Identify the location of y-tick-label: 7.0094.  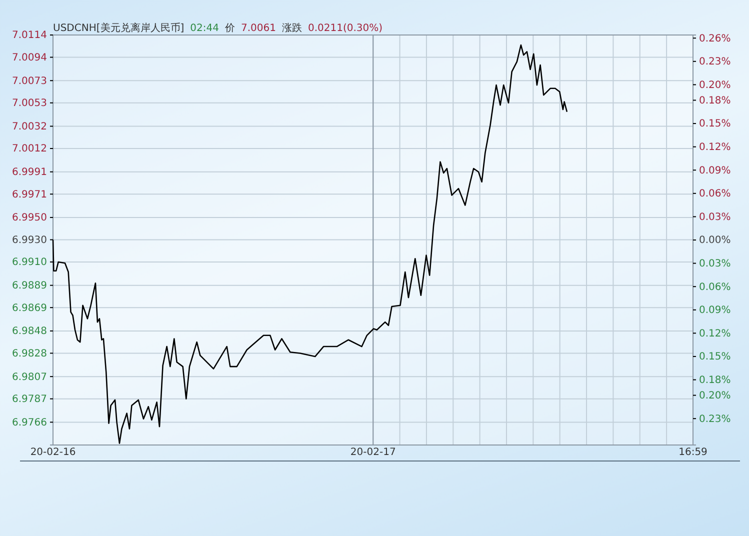
(29, 58).